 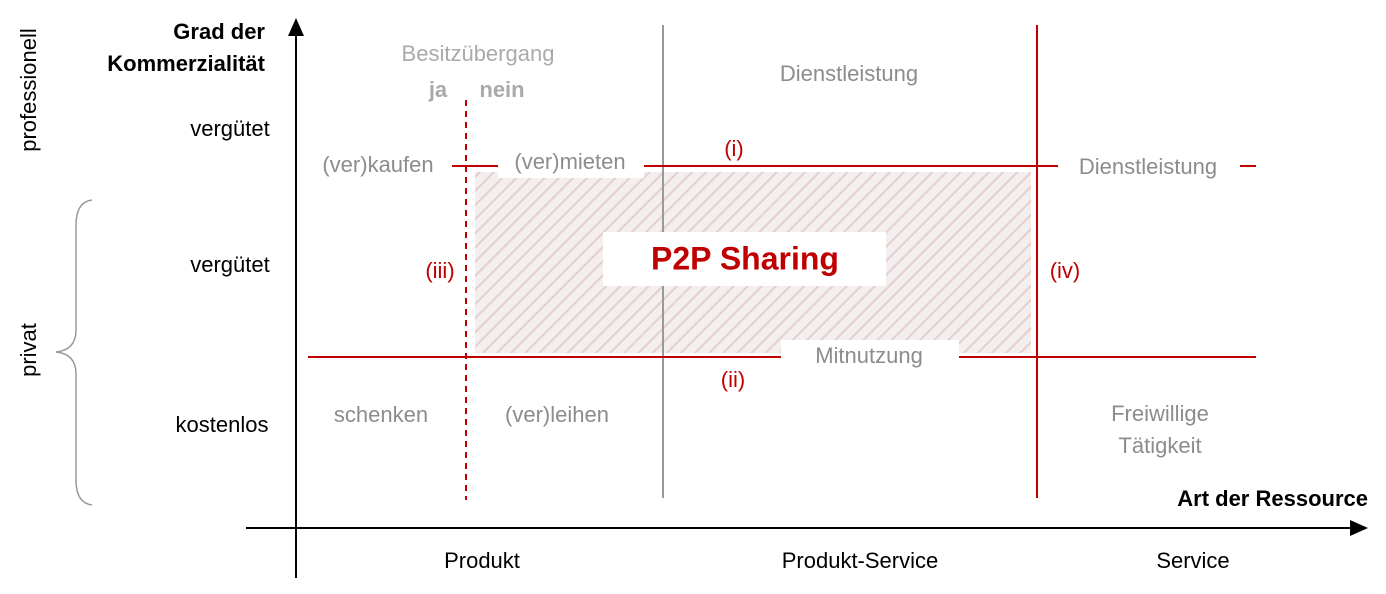 What do you see at coordinates (733, 379) in the screenshot?
I see `boundary-label: (ii)` at bounding box center [733, 379].